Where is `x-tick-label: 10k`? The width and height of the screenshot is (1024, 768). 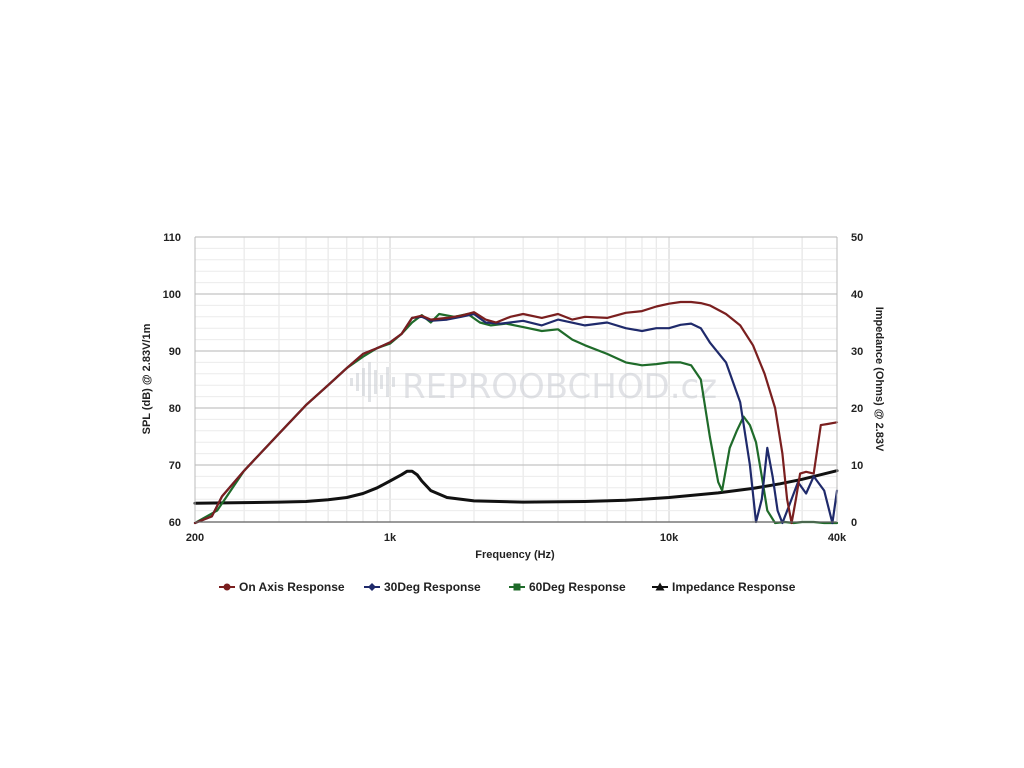 x-tick-label: 10k is located at coordinates (669, 538).